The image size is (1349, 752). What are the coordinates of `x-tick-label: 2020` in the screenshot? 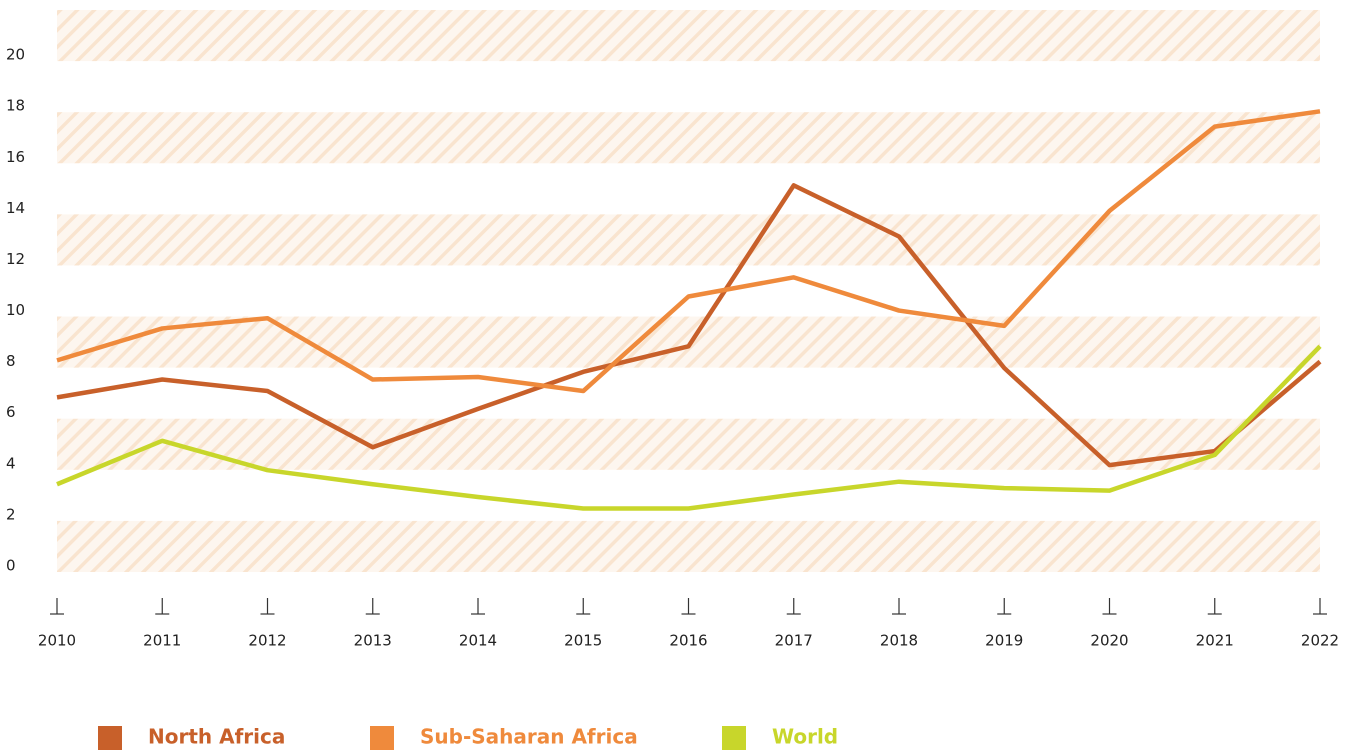 It's located at (1109, 641).